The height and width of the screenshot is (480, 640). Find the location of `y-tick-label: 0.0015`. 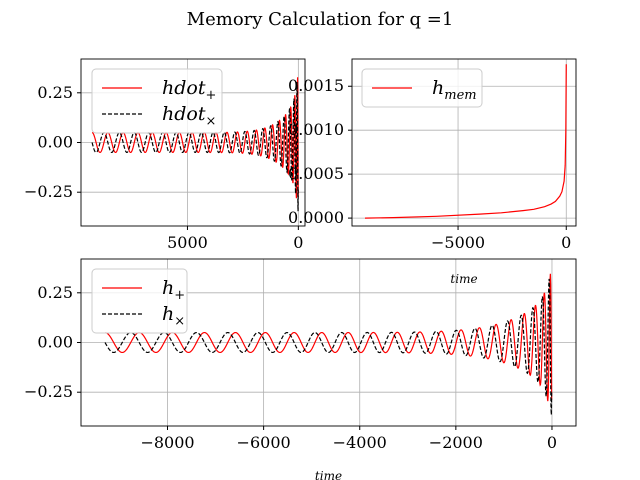

y-tick-label: 0.0015 is located at coordinates (316, 85).